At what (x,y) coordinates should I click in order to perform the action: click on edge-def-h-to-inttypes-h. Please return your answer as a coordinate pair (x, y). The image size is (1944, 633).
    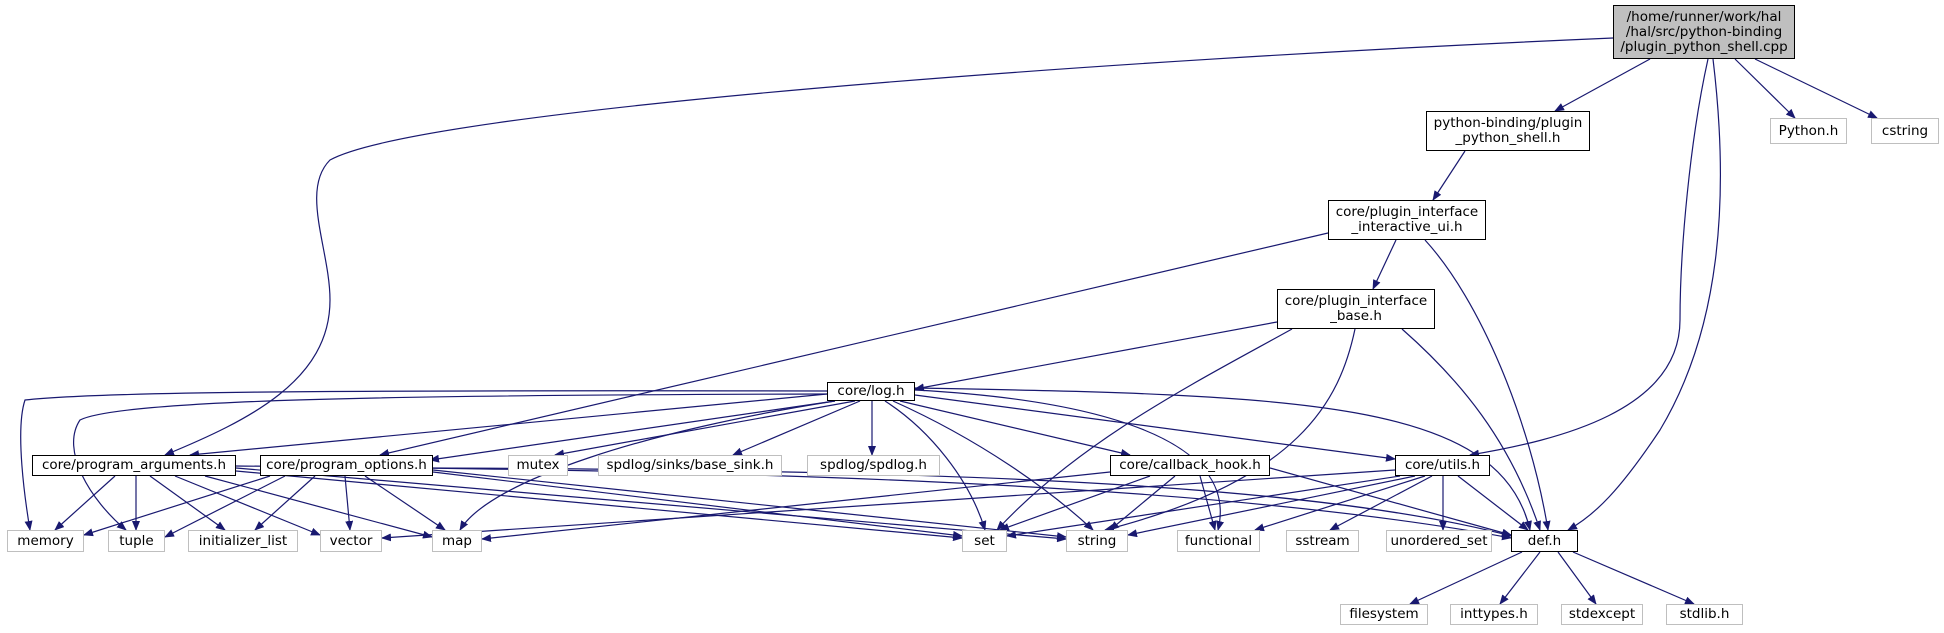
    Looking at the image, I should click on (1520, 578).